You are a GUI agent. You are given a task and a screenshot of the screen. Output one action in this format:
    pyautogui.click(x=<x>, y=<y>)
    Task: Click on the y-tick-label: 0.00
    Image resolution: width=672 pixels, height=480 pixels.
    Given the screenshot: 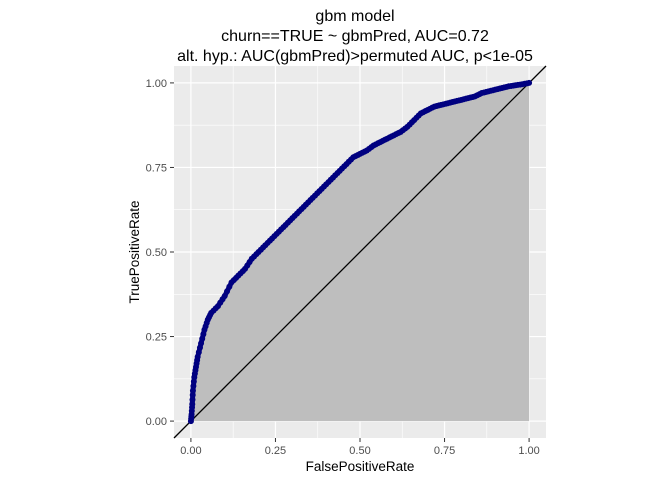 What is the action you would take?
    pyautogui.click(x=156, y=422)
    